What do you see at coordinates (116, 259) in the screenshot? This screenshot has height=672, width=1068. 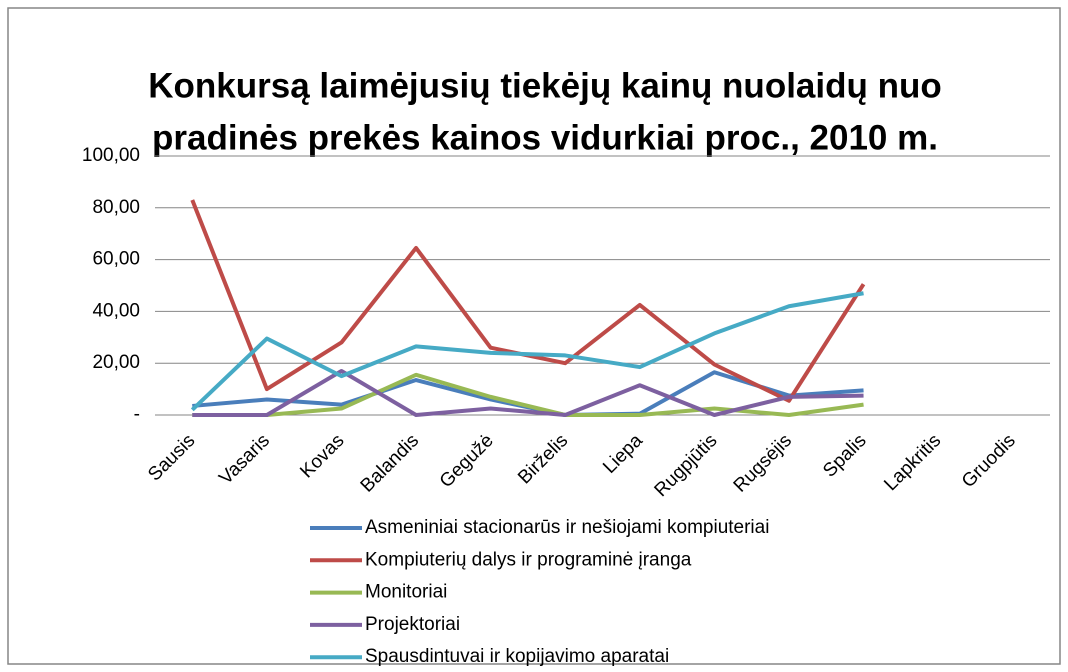 I see `y-tick-label: 60,00` at bounding box center [116, 259].